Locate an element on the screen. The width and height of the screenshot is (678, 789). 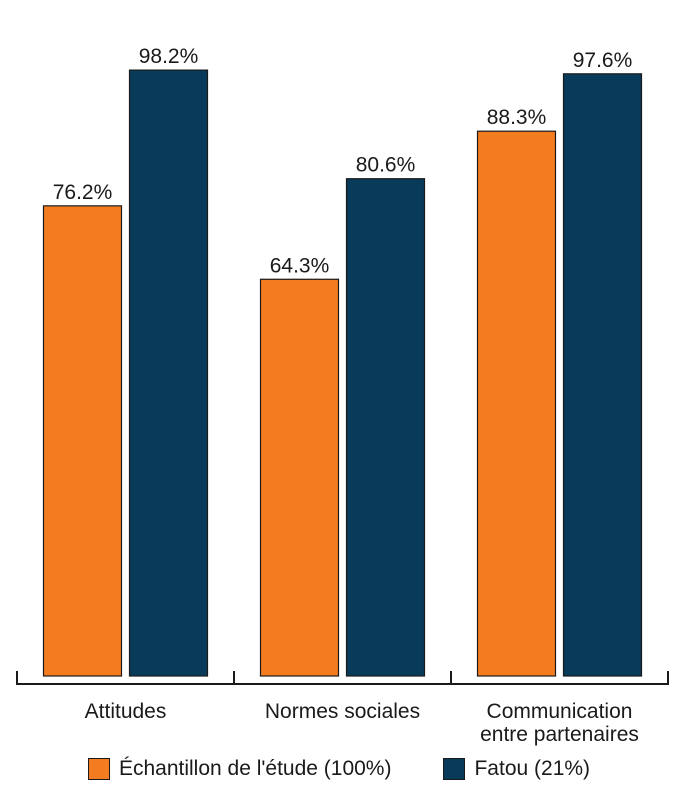
category-label-1: Attitudes is located at coordinates (126, 711).